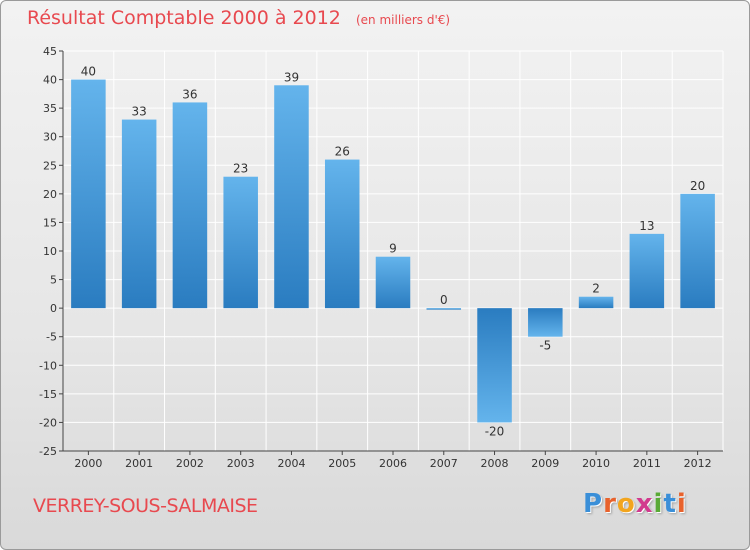 Image resolution: width=750 pixels, height=550 pixels. What do you see at coordinates (139, 112) in the screenshot?
I see `data-label-2001: 33` at bounding box center [139, 112].